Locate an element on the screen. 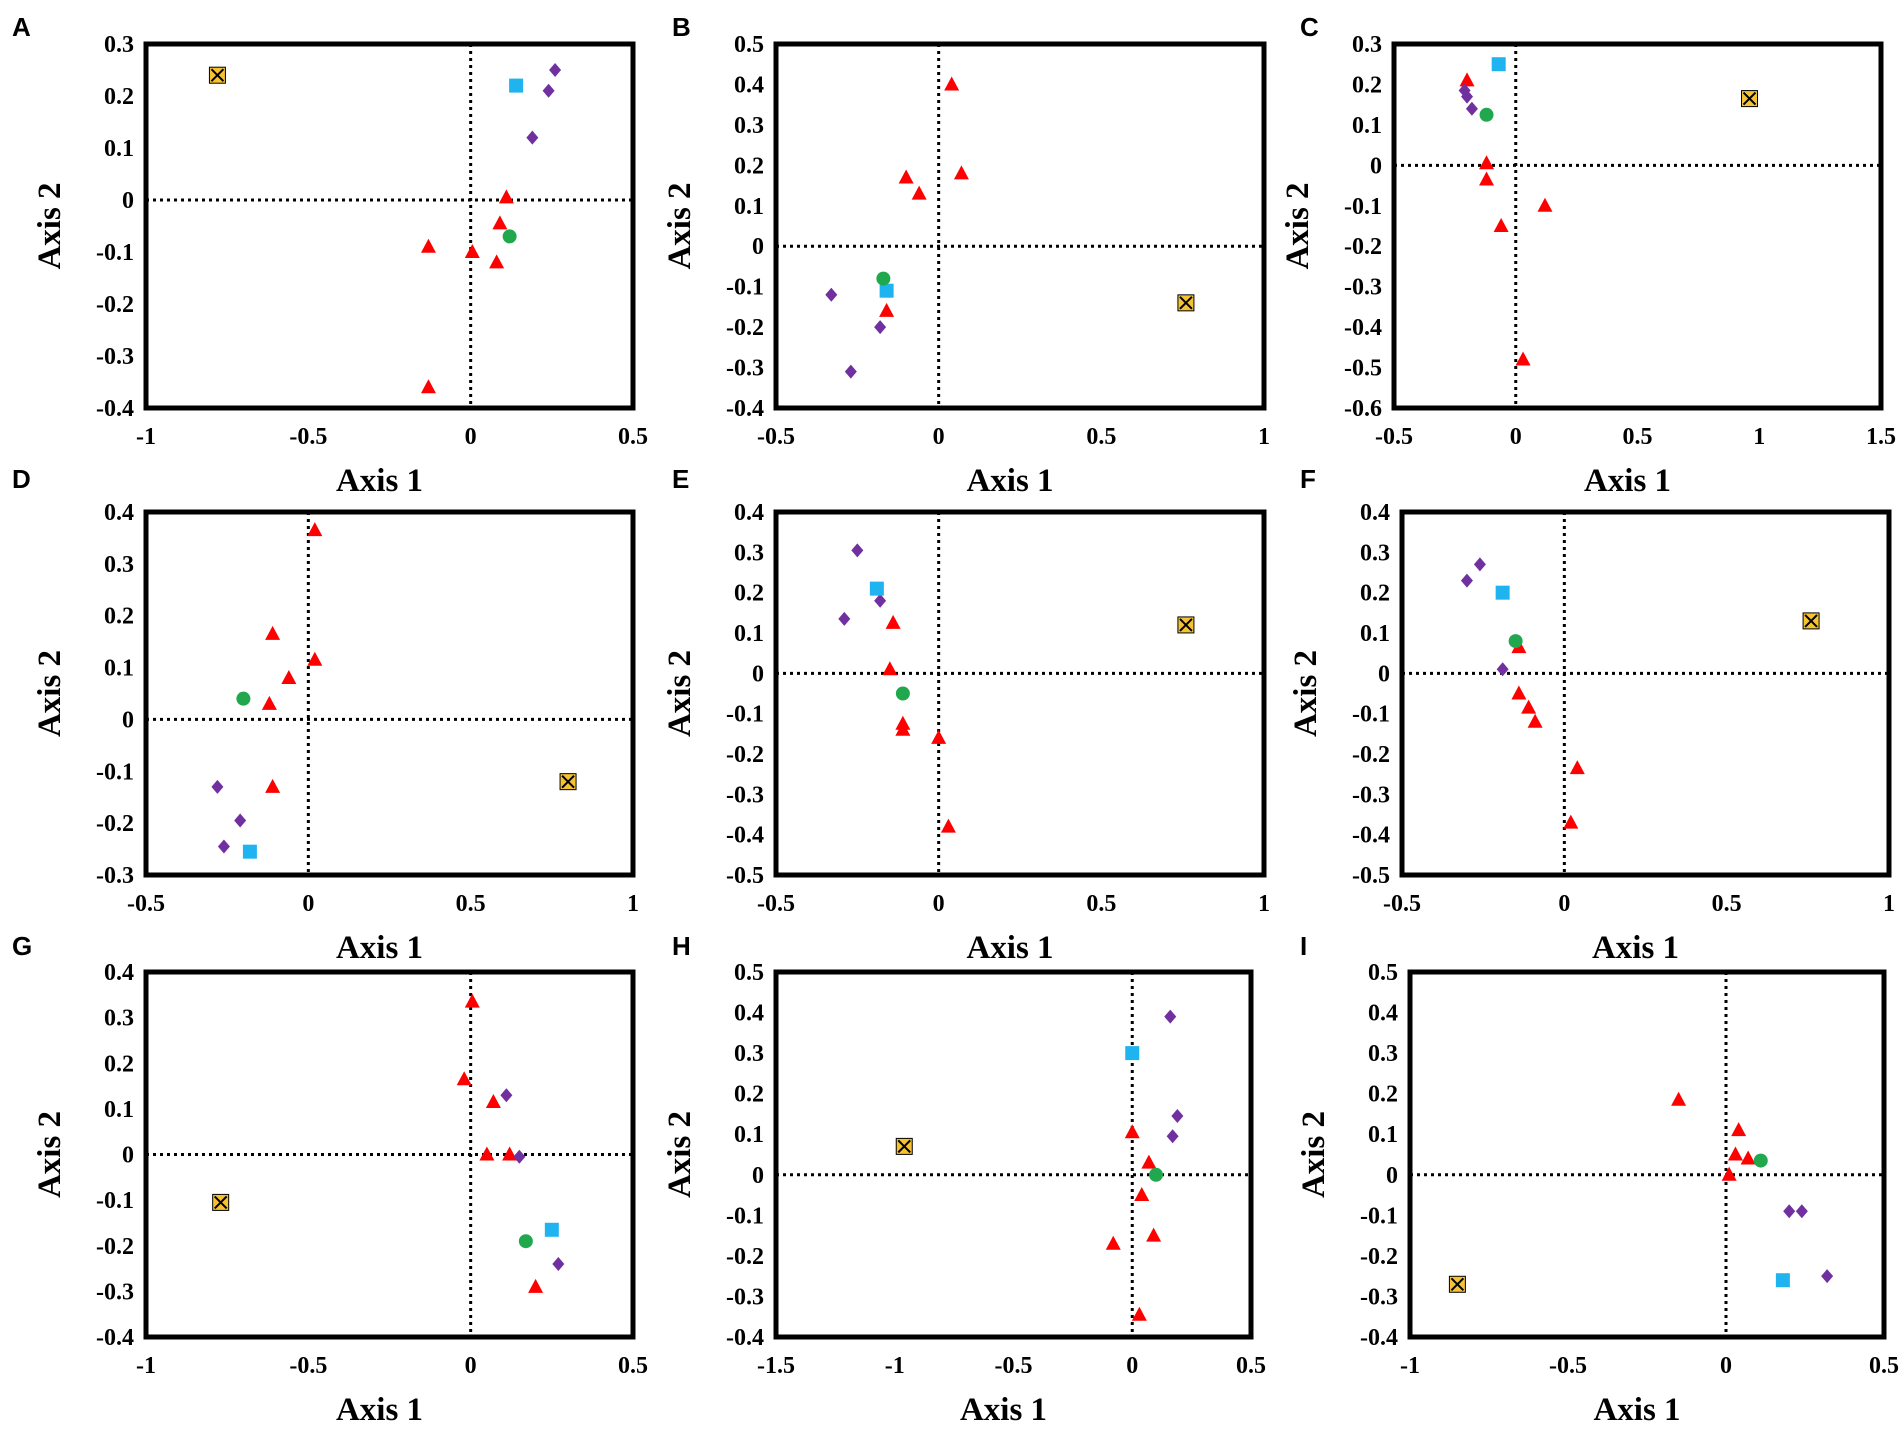 The image size is (1904, 1429). y-tick-label: -0.4 is located at coordinates (1363, 328).